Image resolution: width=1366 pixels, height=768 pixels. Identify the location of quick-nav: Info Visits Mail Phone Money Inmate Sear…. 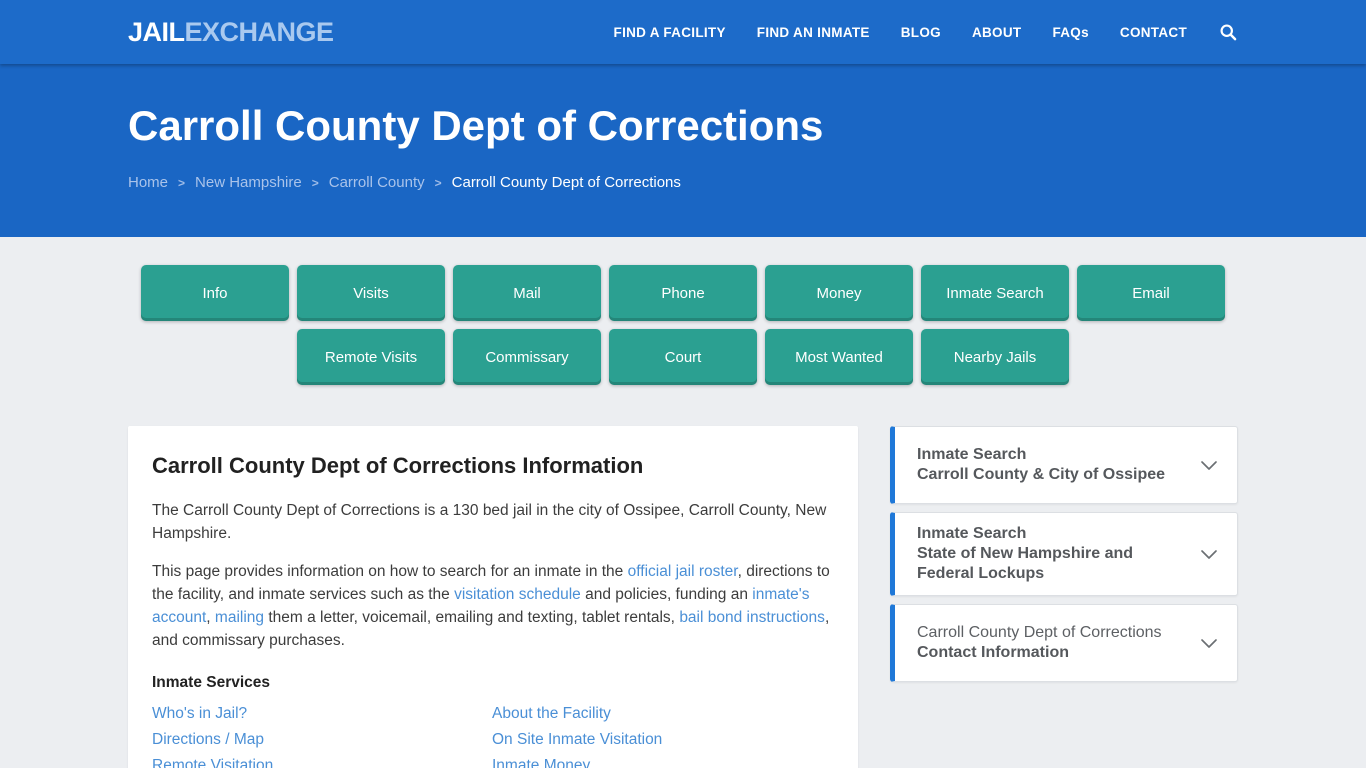
(683, 325).